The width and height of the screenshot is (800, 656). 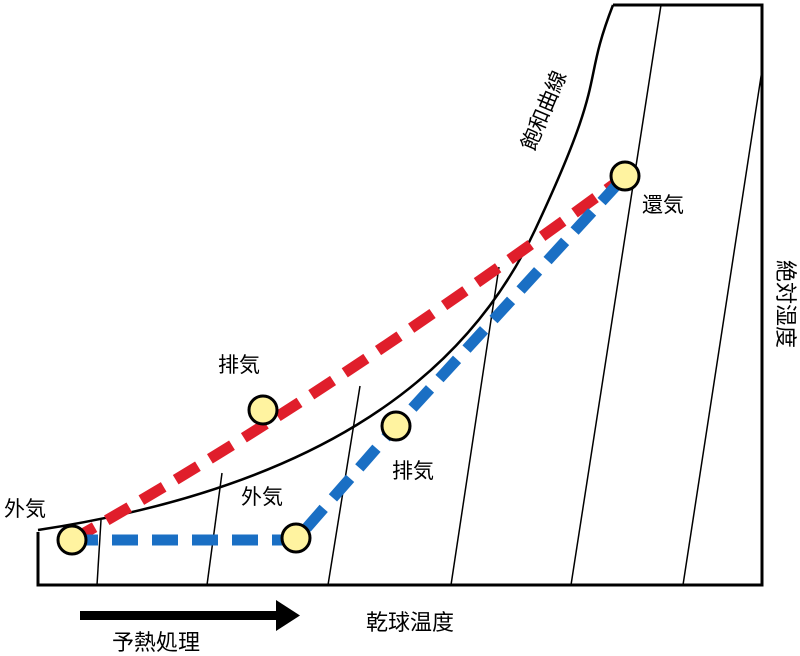 I want to click on preheat-process-label: 予熱処理, so click(x=156, y=643).